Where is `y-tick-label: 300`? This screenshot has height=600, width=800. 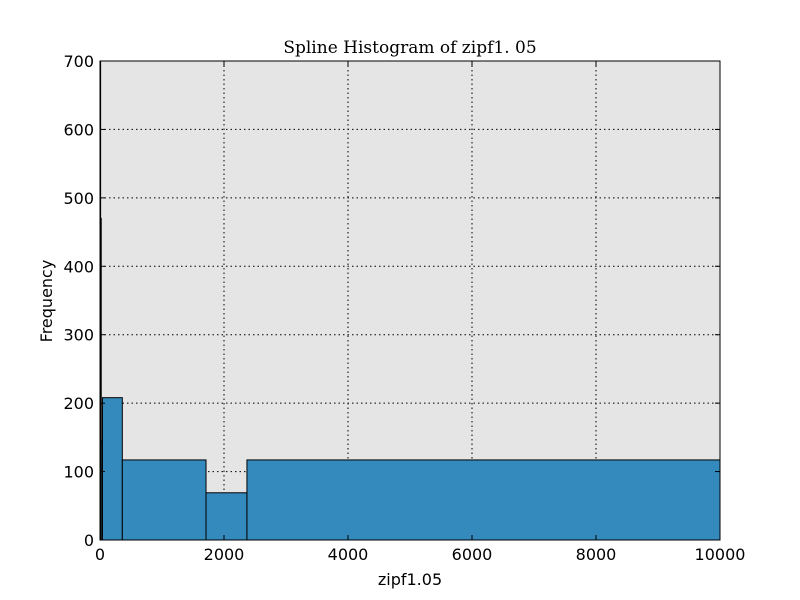
y-tick-label: 300 is located at coordinates (78, 335).